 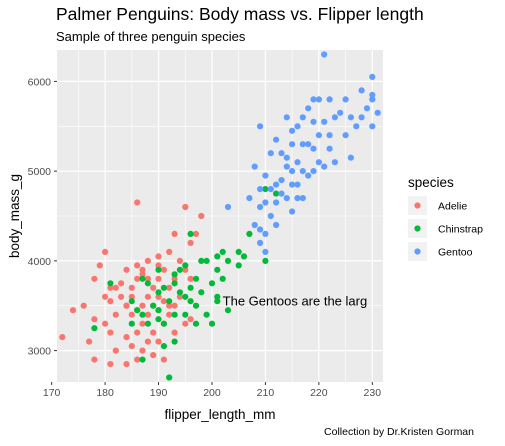 What do you see at coordinates (212, 393) in the screenshot?
I see `x-tick-label: 200` at bounding box center [212, 393].